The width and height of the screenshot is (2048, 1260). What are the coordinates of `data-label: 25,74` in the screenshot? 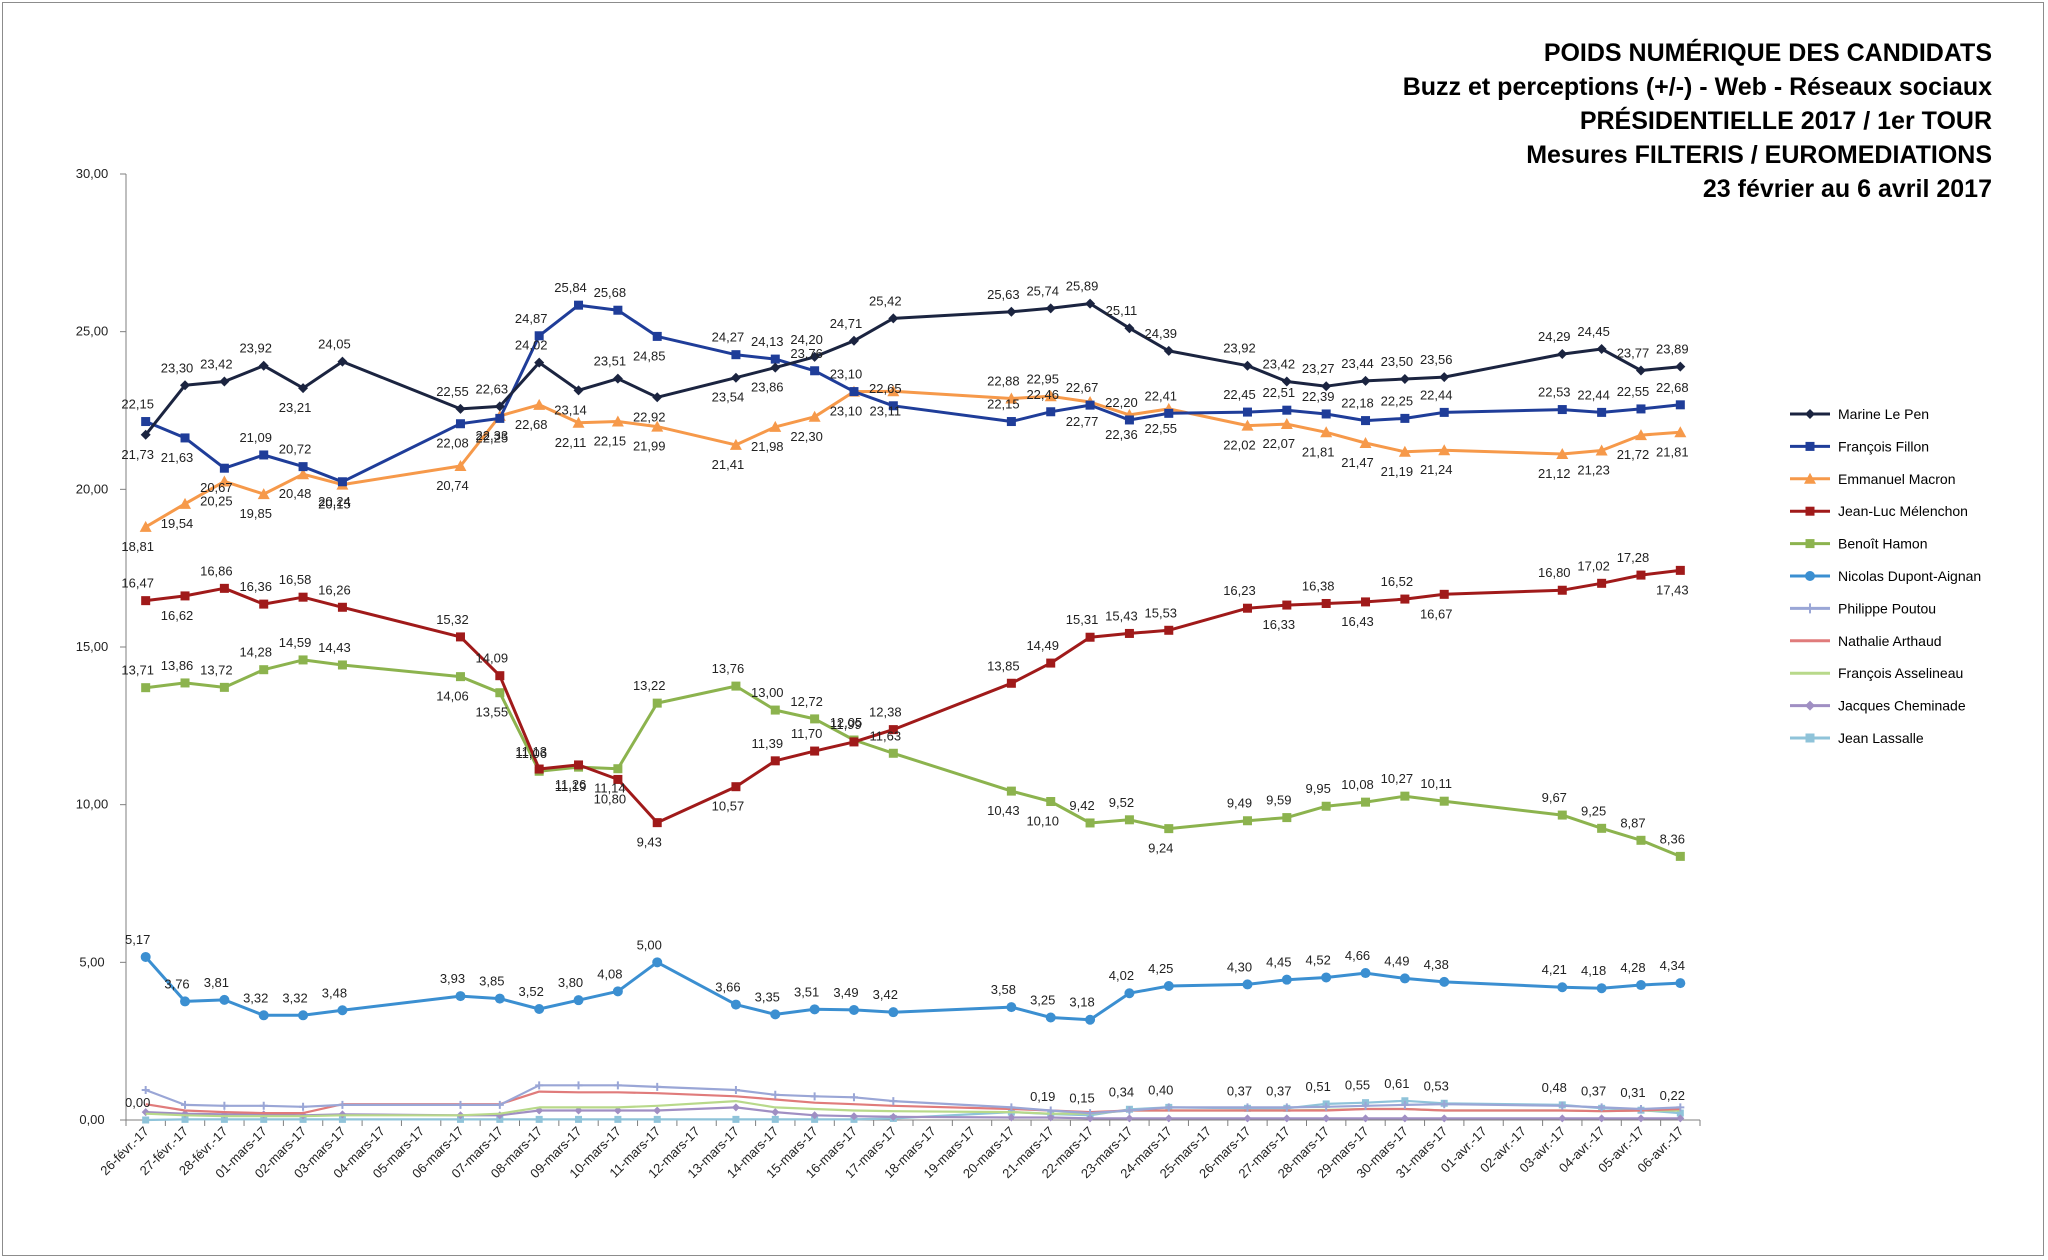 It's located at (1042, 290).